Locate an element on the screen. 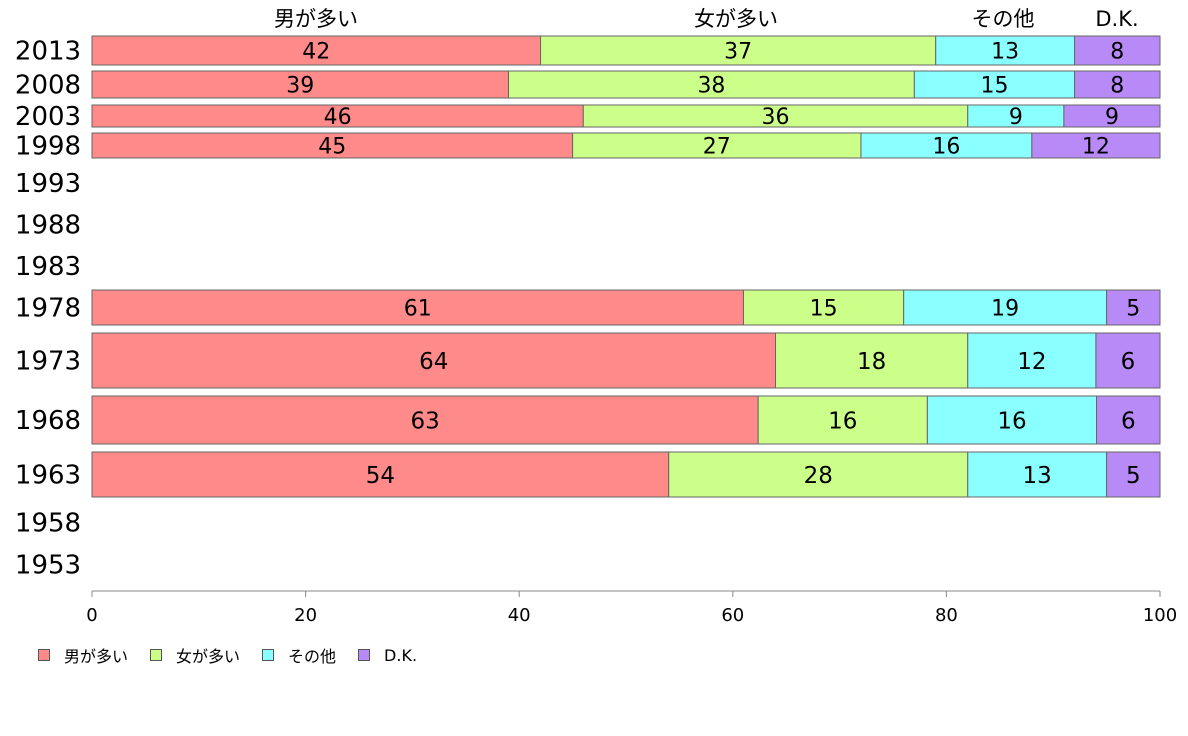  bar-value-label: 36 is located at coordinates (776, 117).